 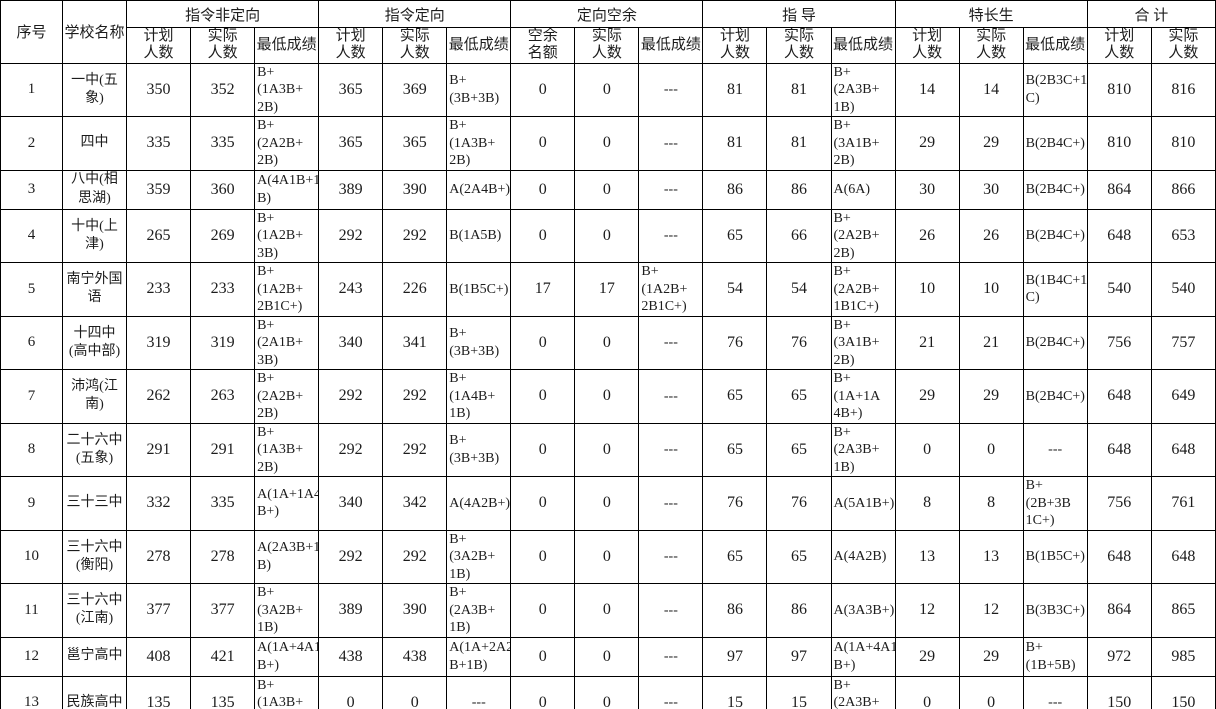 I want to click on cell-value: 76, so click(x=735, y=503).